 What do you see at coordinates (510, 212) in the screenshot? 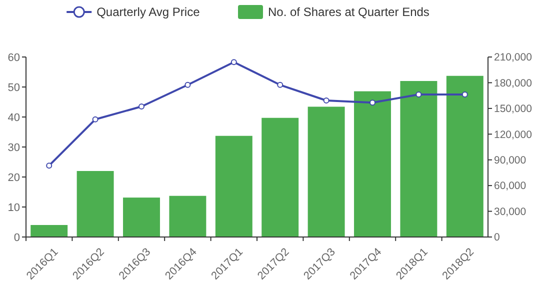
I see `y2-tick-label: 30,000` at bounding box center [510, 212].